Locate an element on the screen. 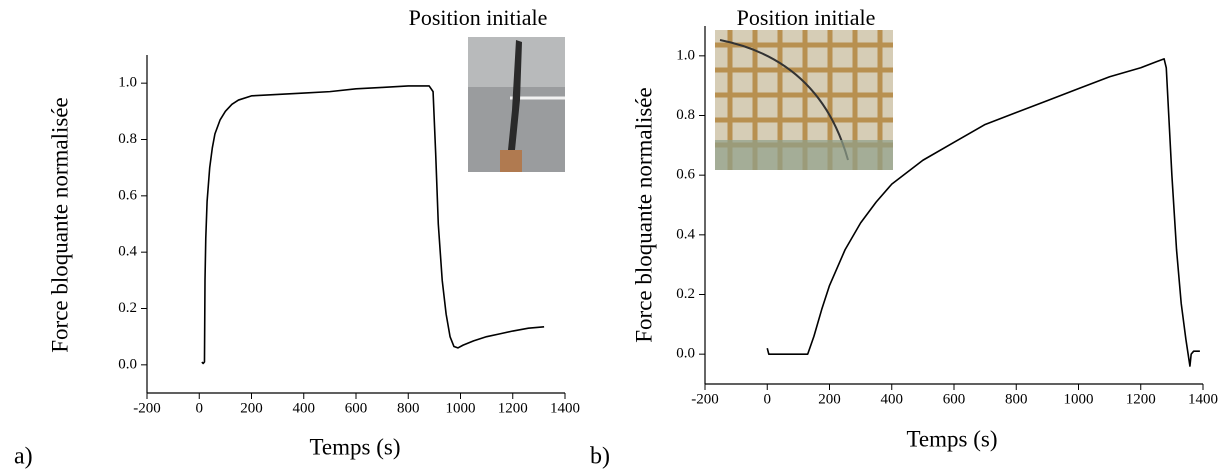  inset-clamp is located at coordinates (511, 161).